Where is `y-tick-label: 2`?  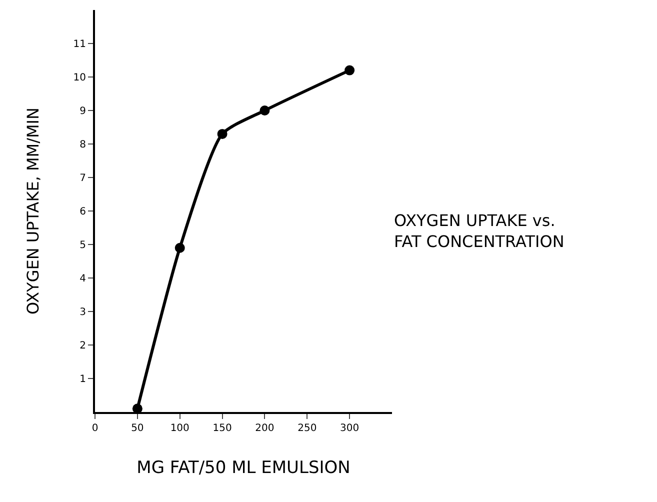
y-tick-label: 2 is located at coordinates (83, 346).